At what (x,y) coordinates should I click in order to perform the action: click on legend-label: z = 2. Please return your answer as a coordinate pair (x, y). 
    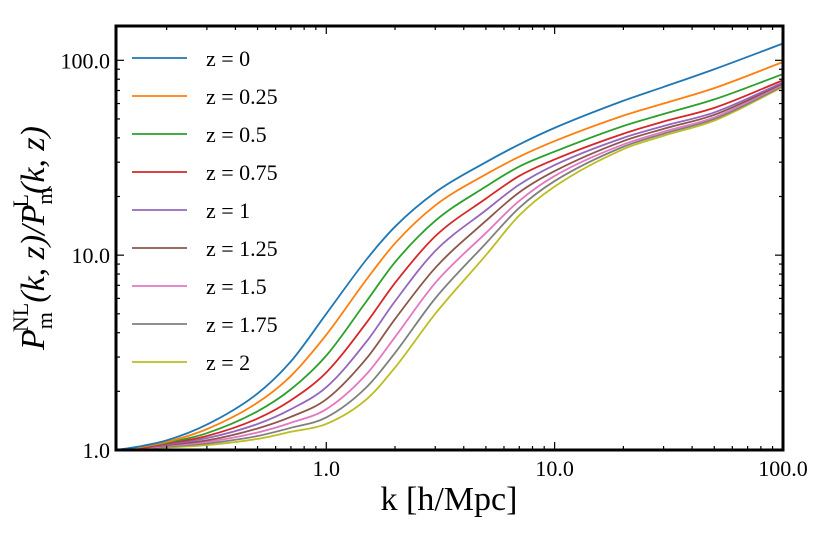
    Looking at the image, I should click on (228, 362).